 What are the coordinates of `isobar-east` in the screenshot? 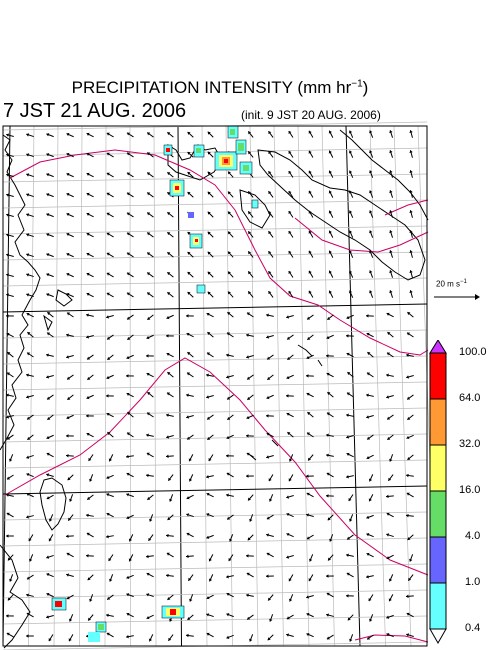 It's located at (361, 235).